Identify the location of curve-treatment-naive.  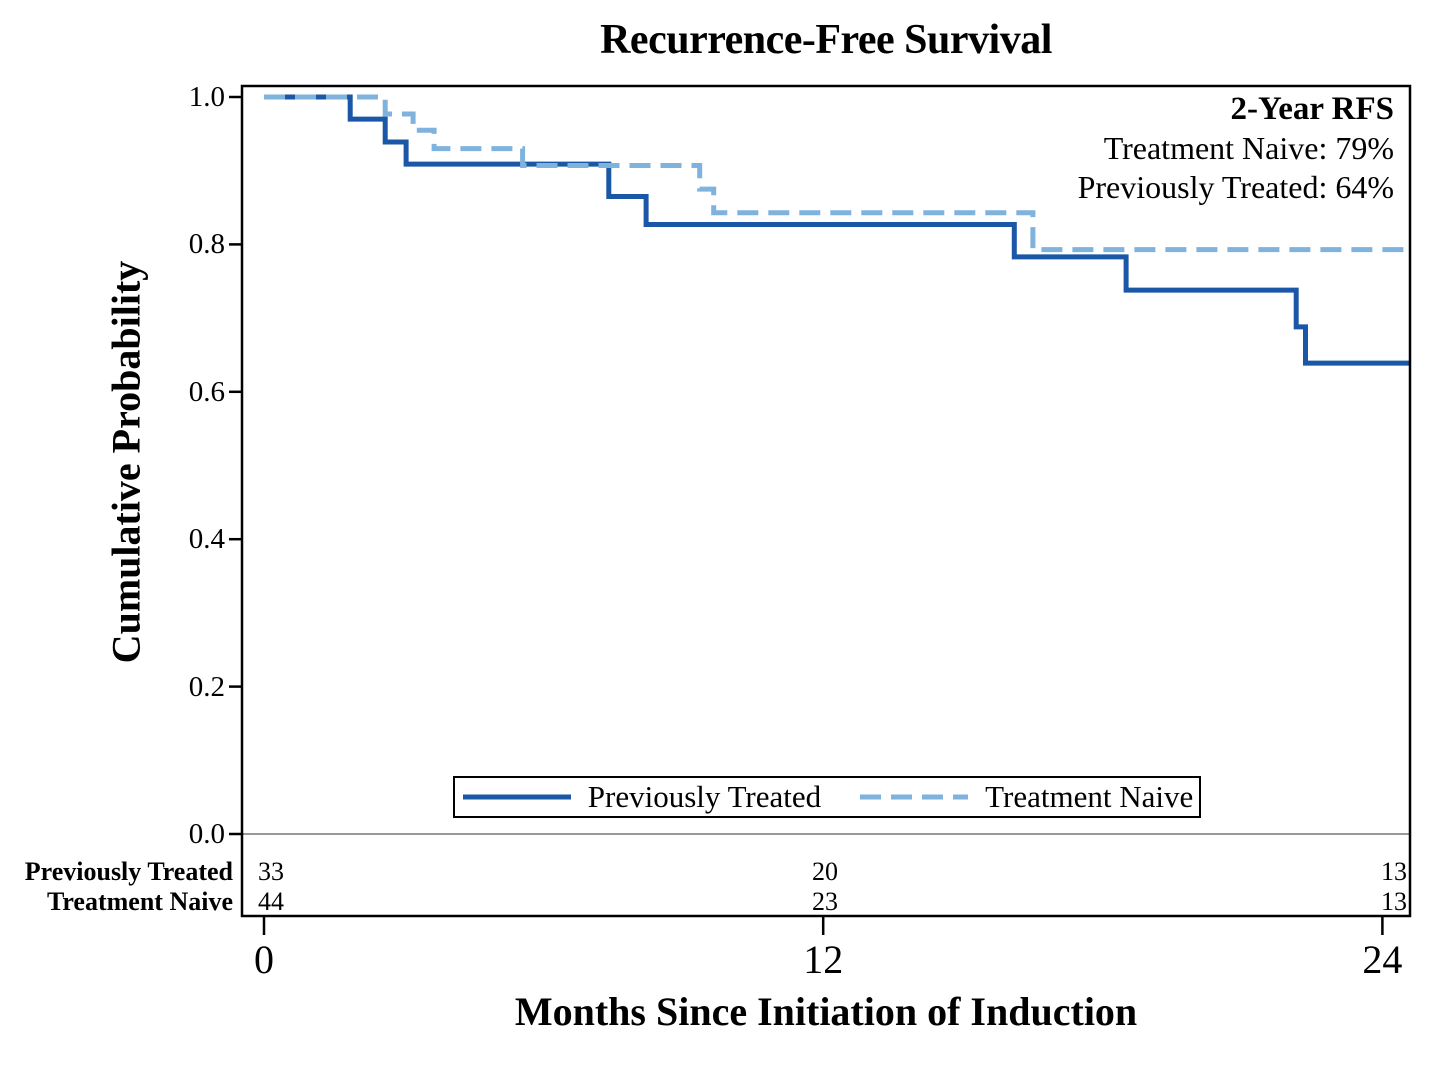
(837, 173).